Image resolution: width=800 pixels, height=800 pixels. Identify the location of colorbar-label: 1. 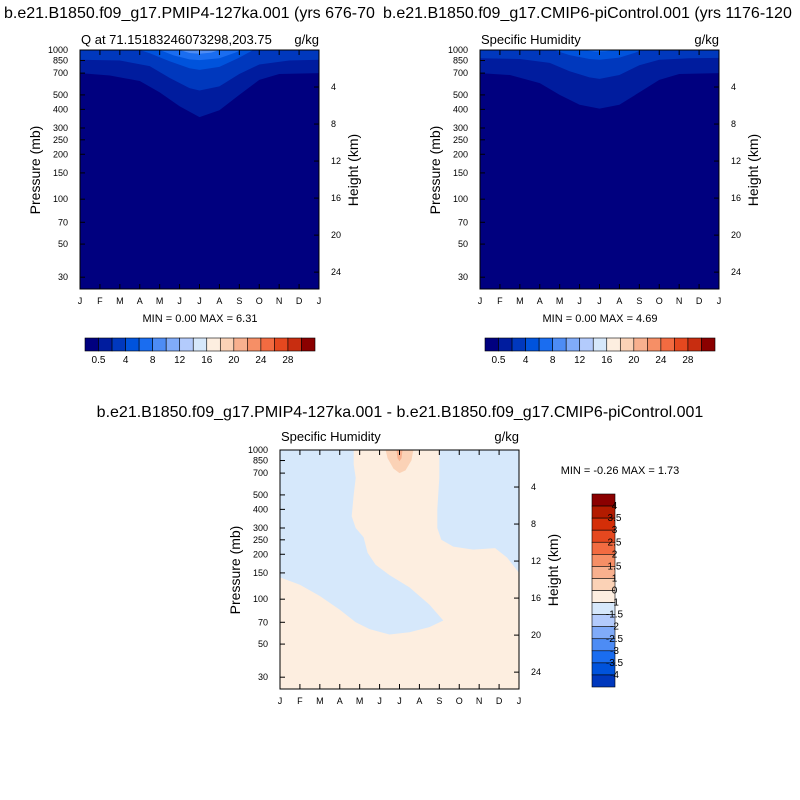
(615, 578).